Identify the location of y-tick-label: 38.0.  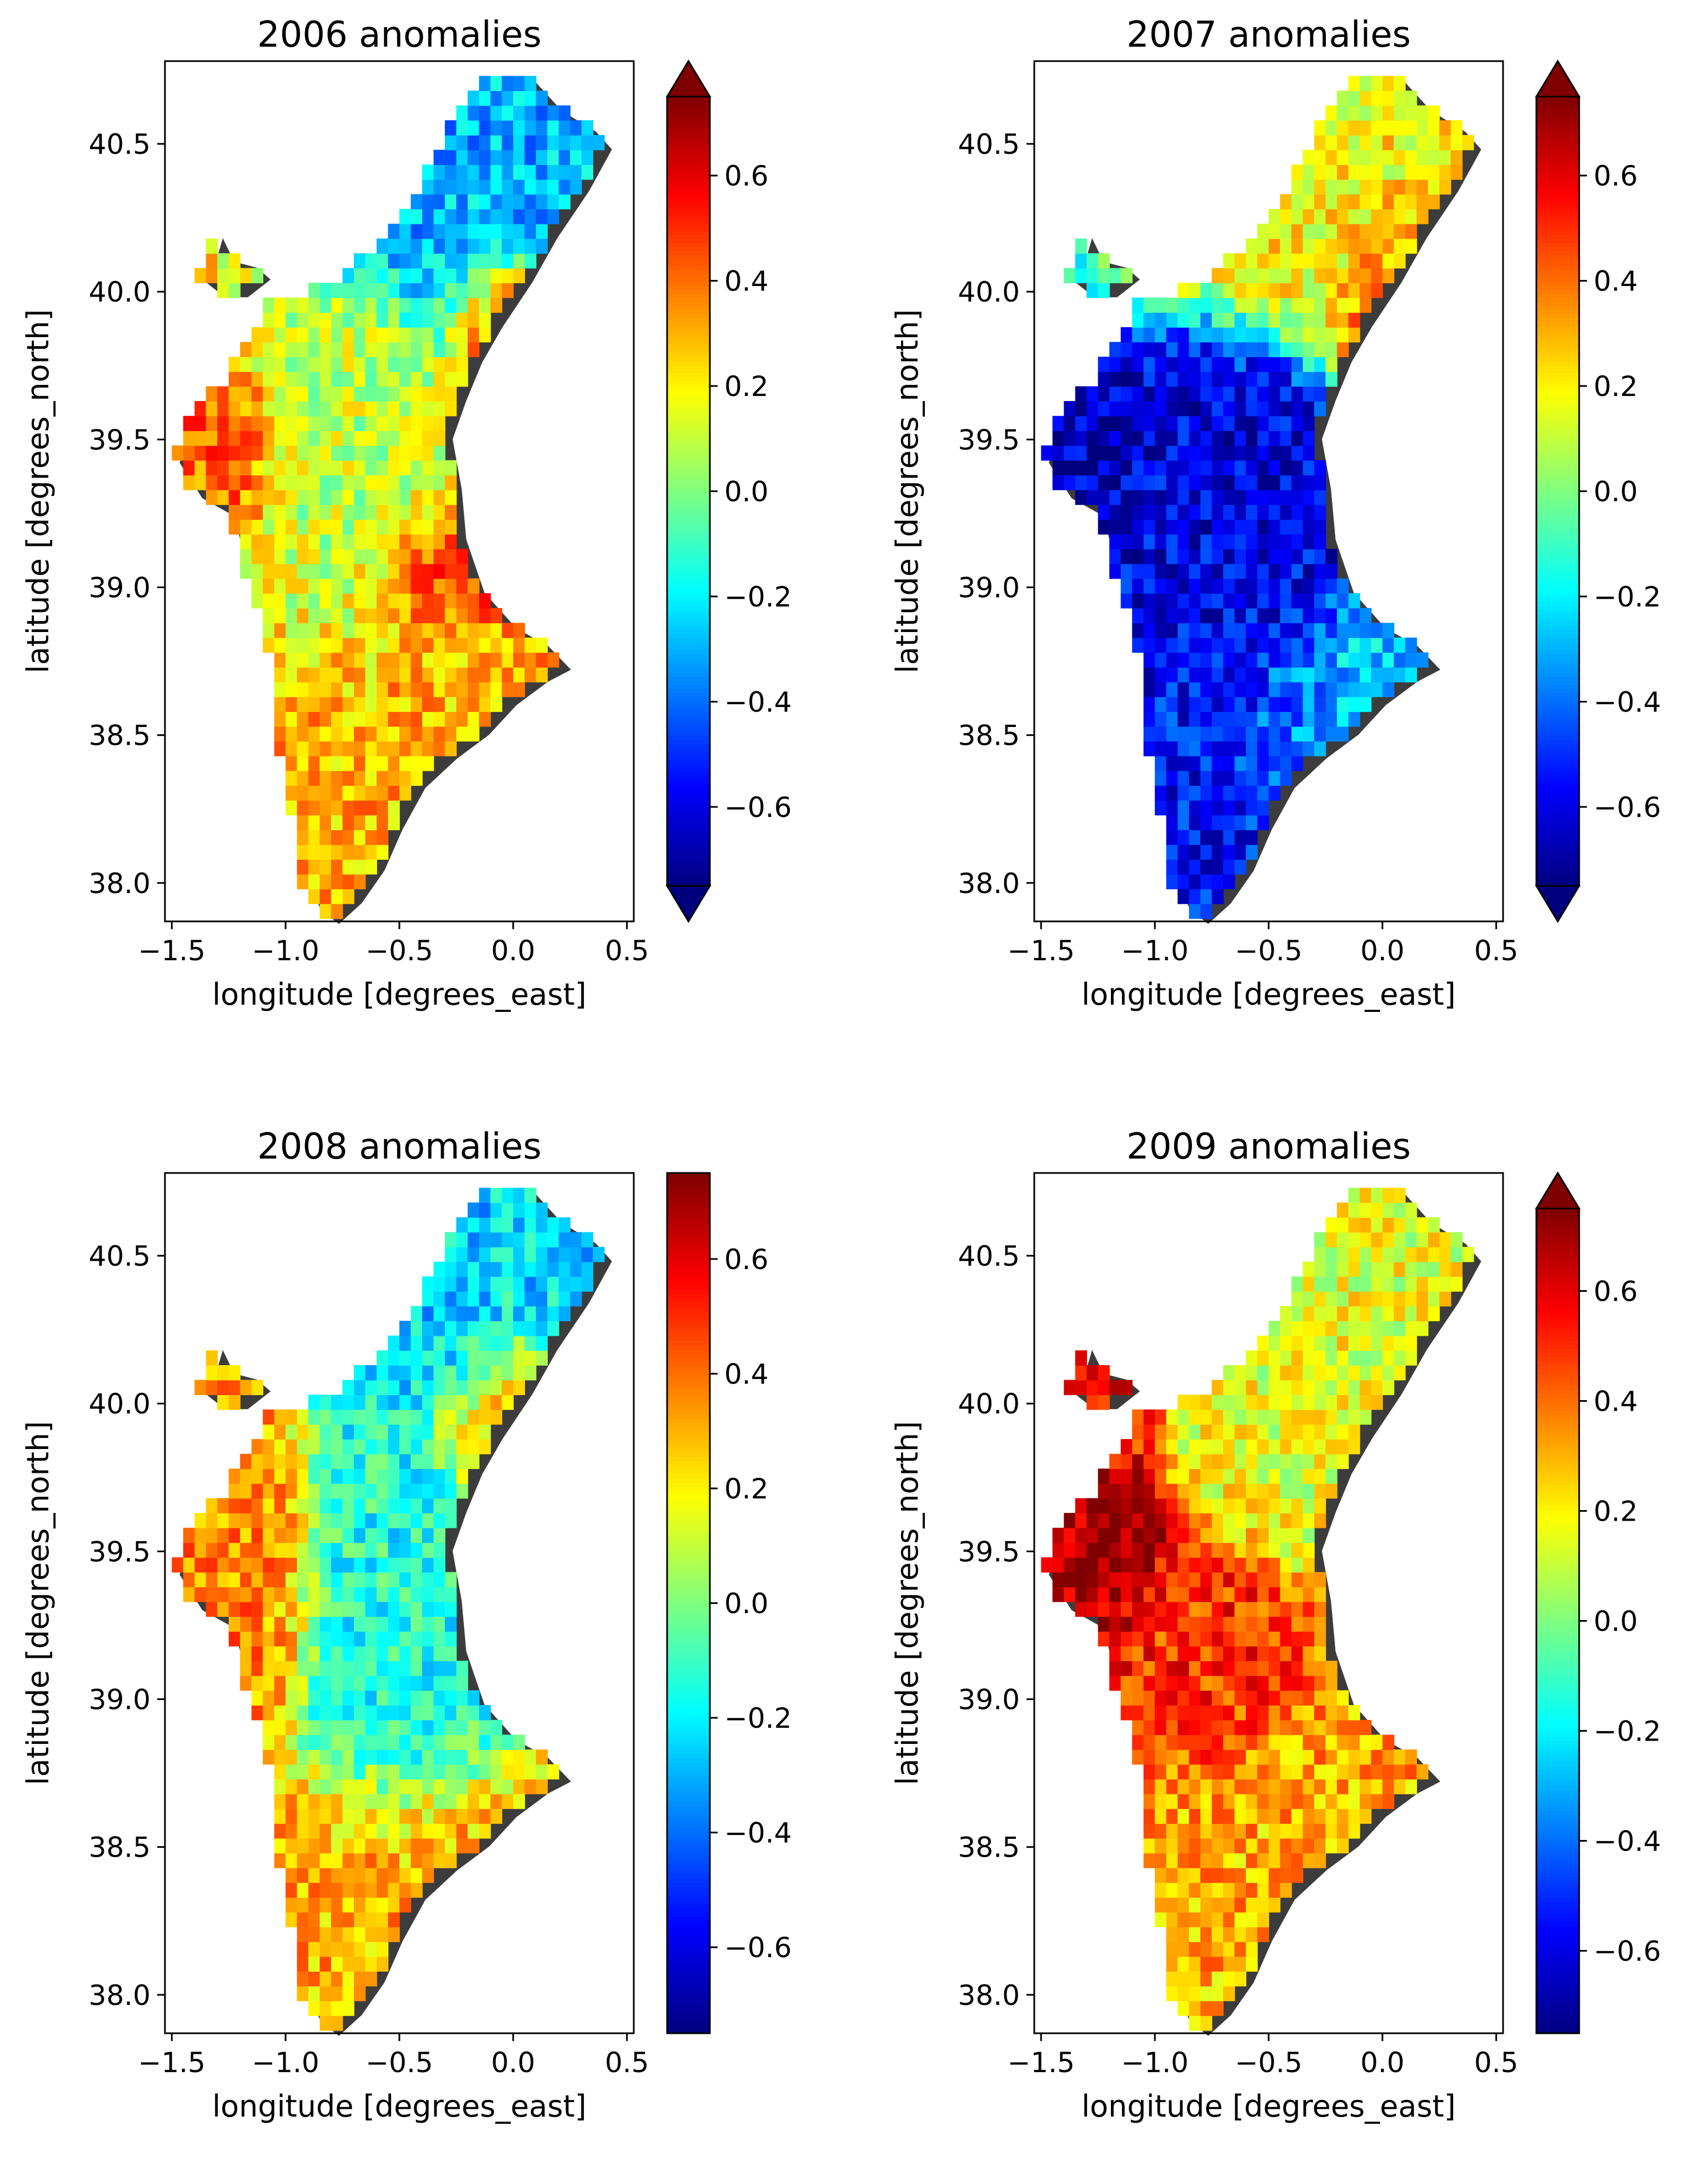
(989, 884).